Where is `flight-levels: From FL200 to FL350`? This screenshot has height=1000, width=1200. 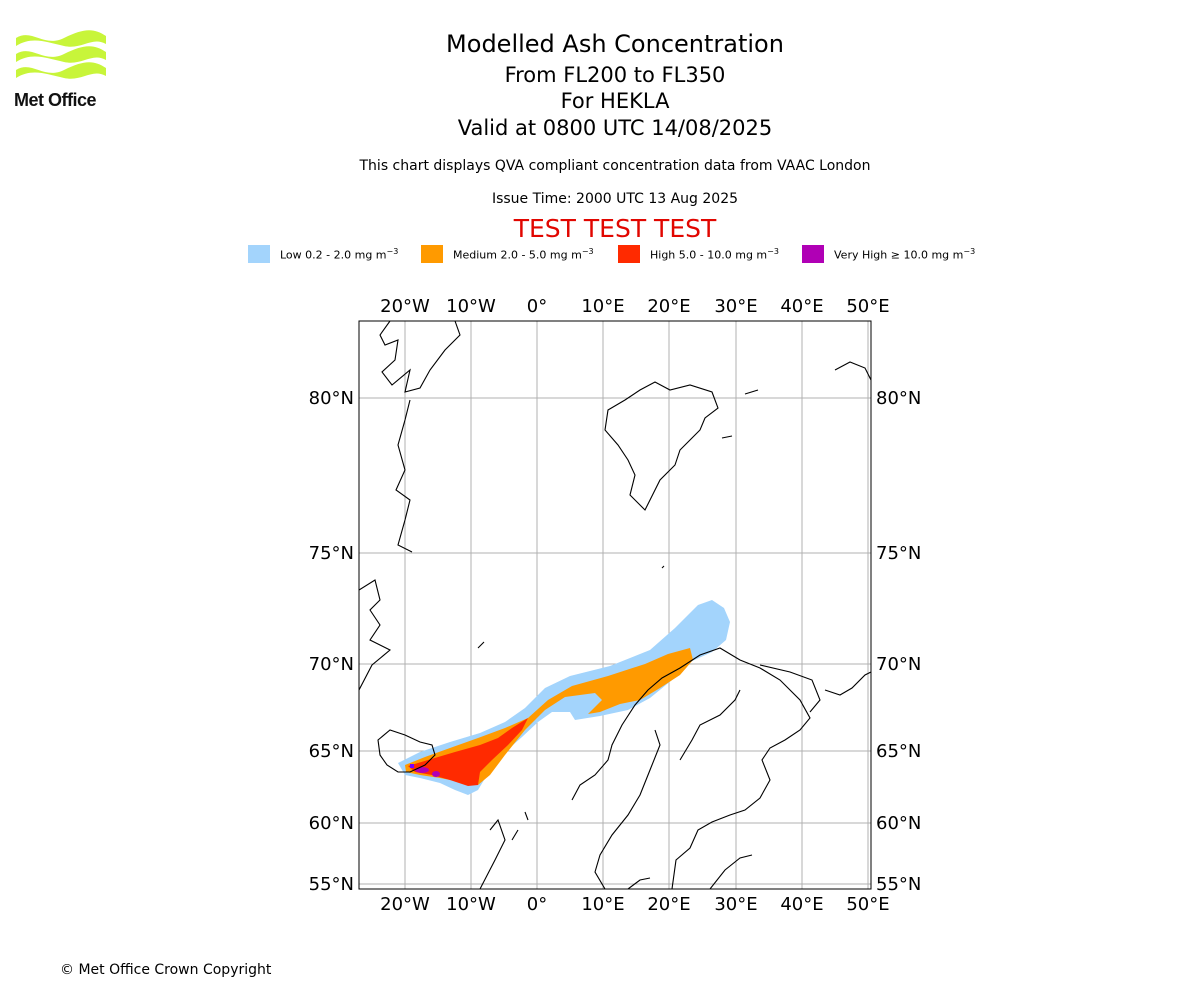 flight-levels: From FL200 to FL350 is located at coordinates (615, 75).